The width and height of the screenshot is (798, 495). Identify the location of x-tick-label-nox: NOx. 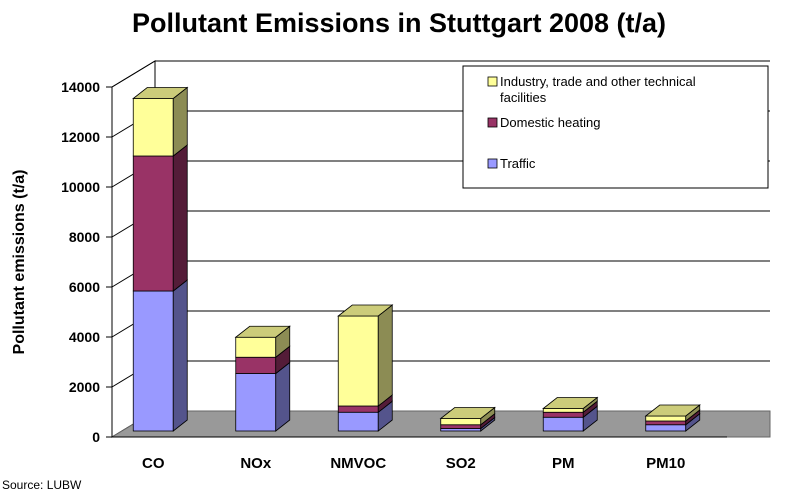
(256, 463).